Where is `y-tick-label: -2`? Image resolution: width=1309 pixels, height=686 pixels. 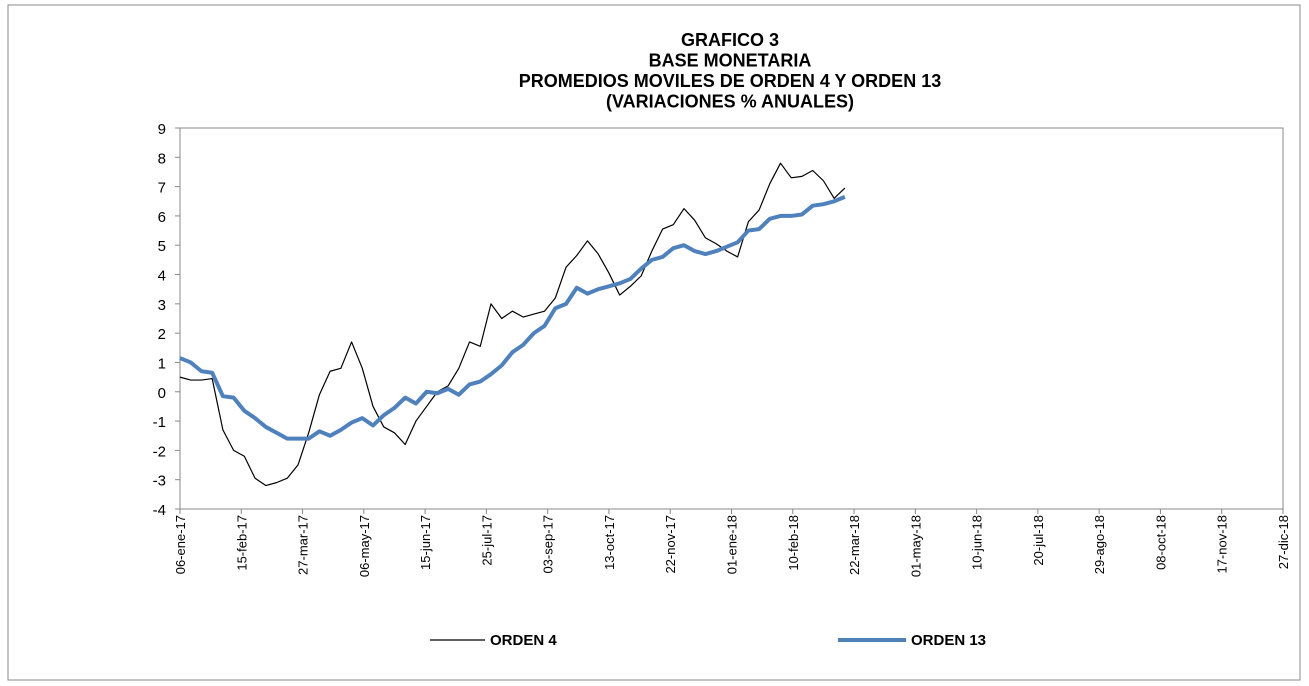 y-tick-label: -2 is located at coordinates (159, 451).